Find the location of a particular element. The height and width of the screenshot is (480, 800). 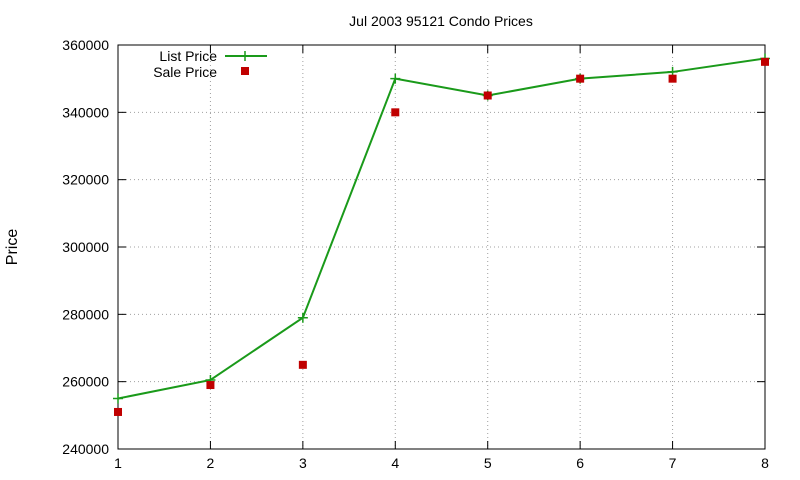

x-tick-label: 3 is located at coordinates (303, 463).